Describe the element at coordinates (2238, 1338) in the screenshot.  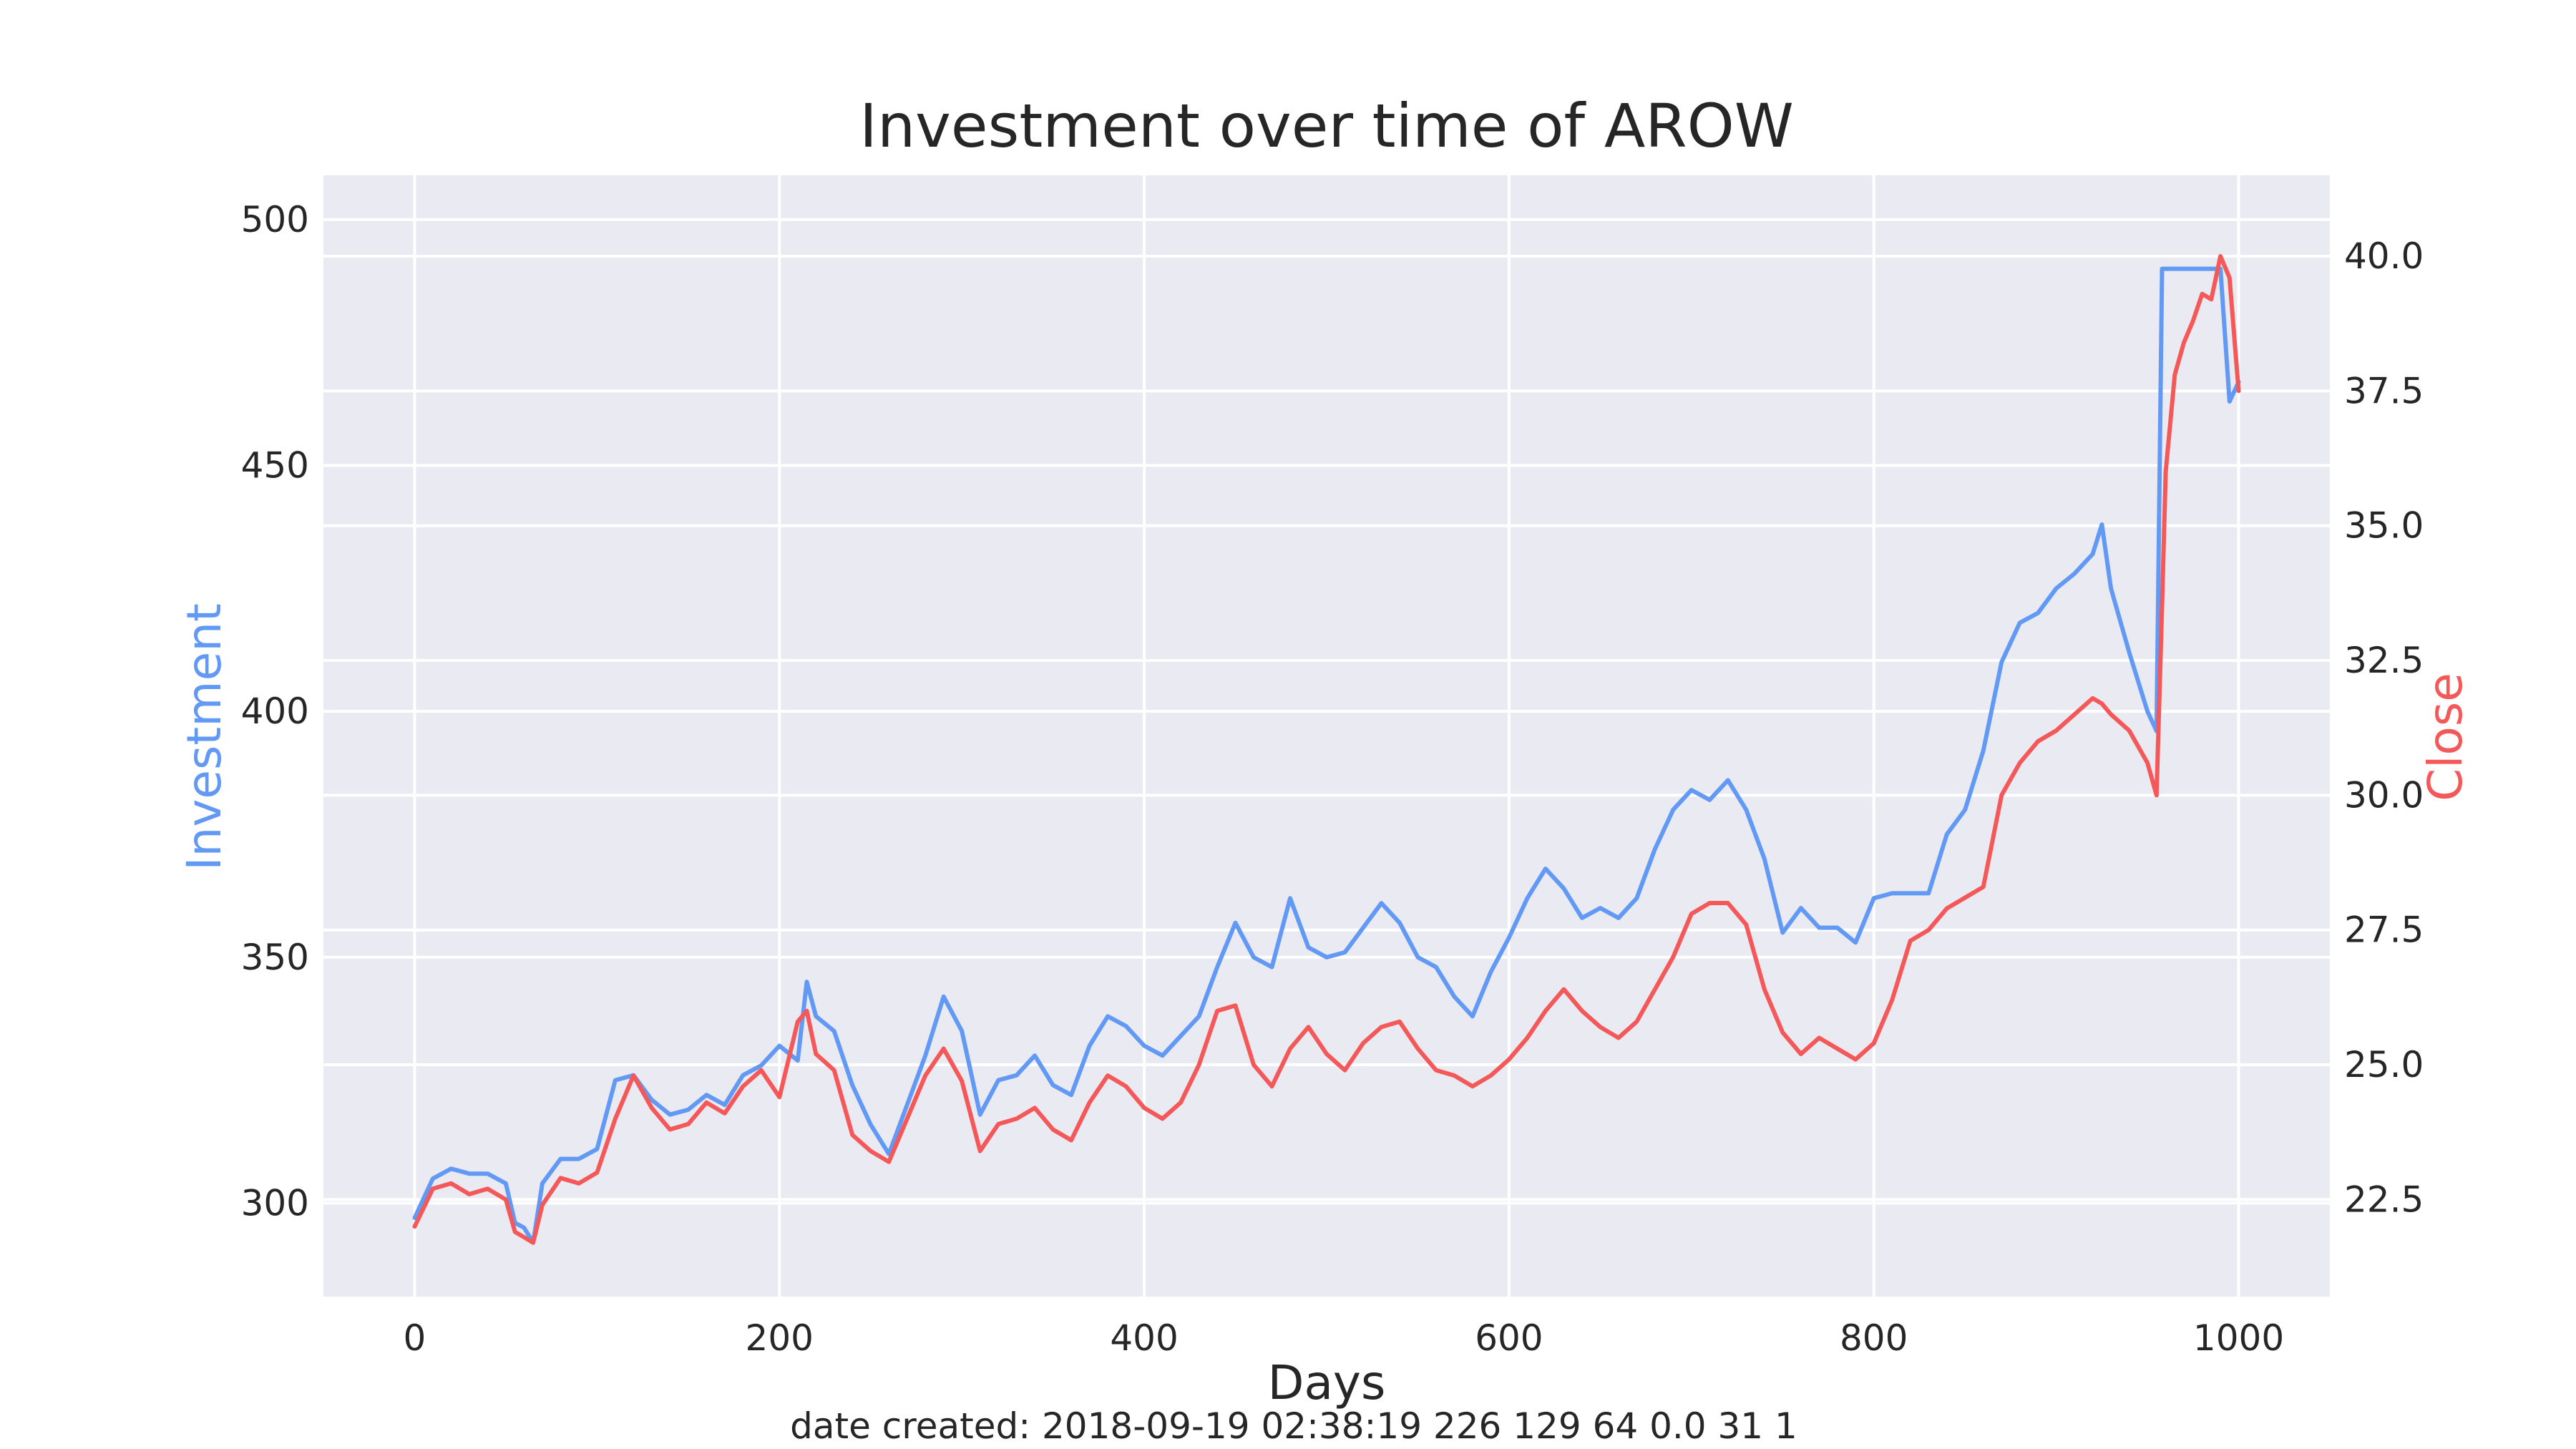
I see `x-tick-label: 1000` at that location.